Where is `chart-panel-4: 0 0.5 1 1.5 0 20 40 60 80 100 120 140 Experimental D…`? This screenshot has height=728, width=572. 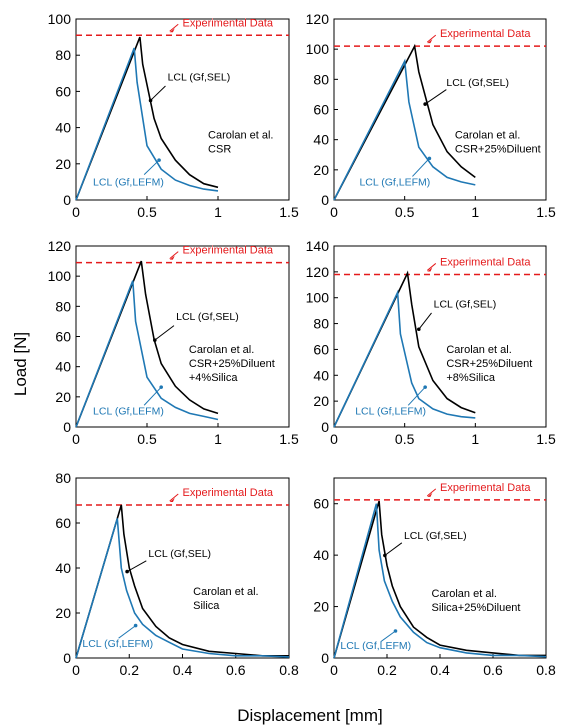
chart-panel-4: 0 0.5 1 1.5 0 20 40 60 80 100 120 140 Experimental D… is located at coordinates (431, 342).